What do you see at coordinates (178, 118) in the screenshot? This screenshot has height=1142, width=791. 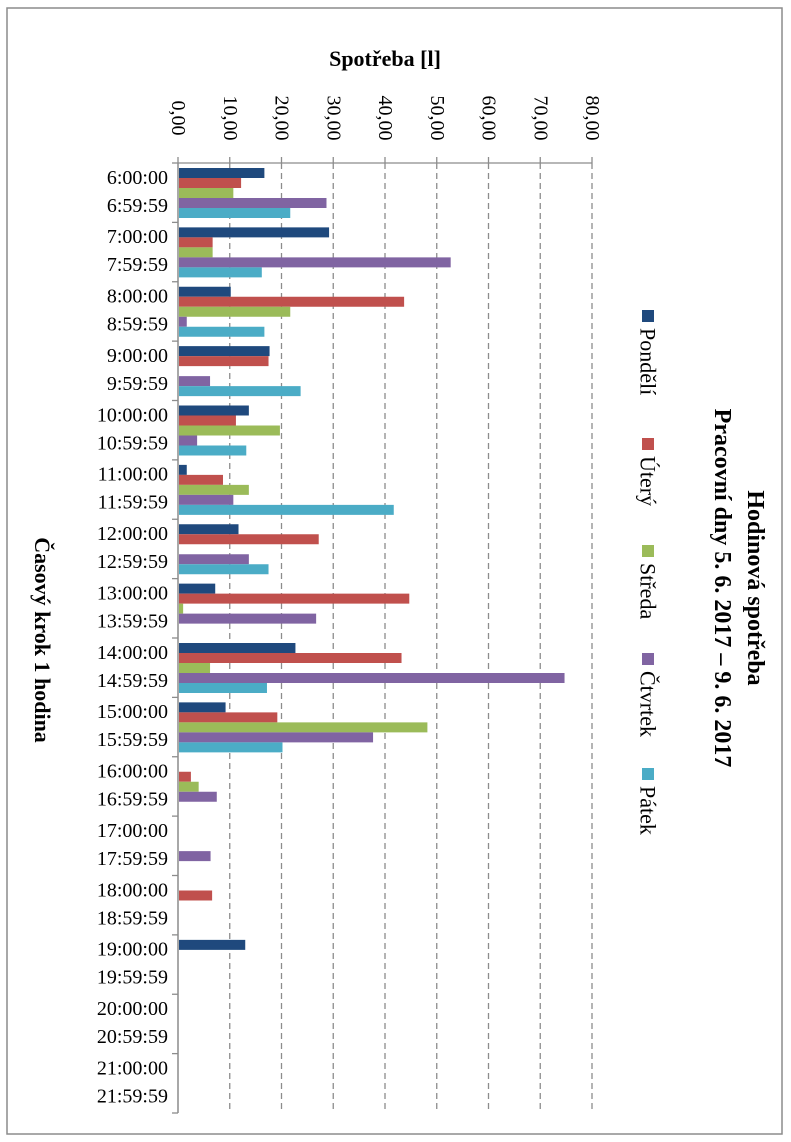 I see `x-tick-label: 0,00` at bounding box center [178, 118].